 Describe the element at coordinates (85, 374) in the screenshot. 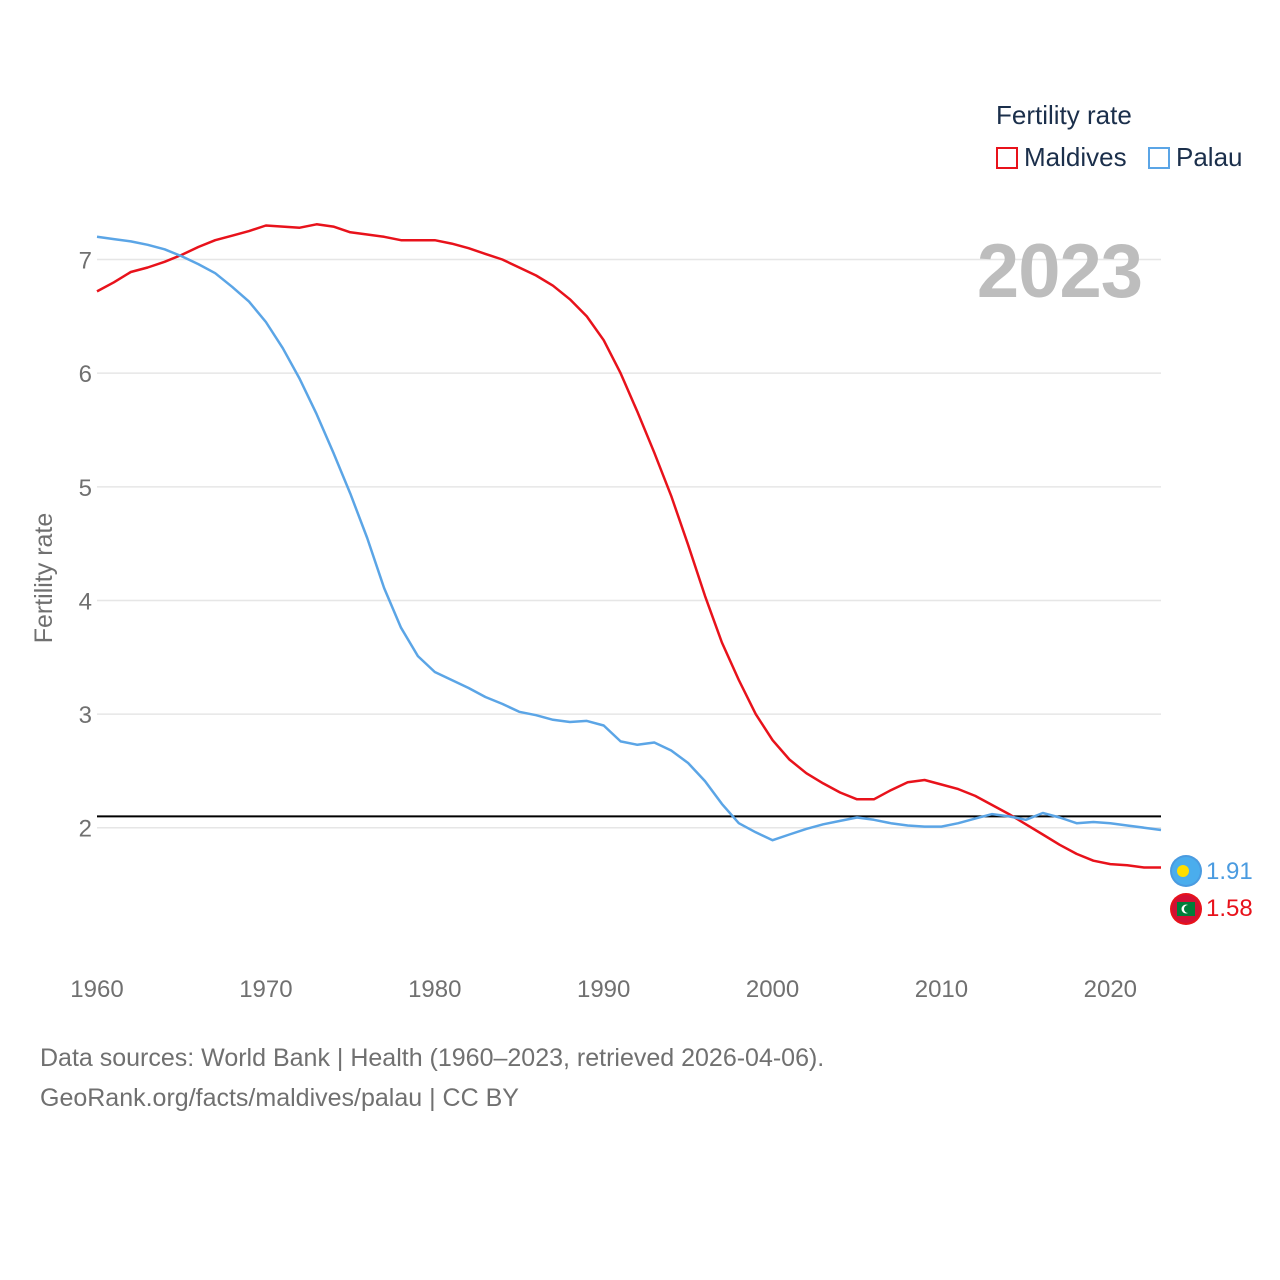

I see `y-tick-label: 6` at that location.